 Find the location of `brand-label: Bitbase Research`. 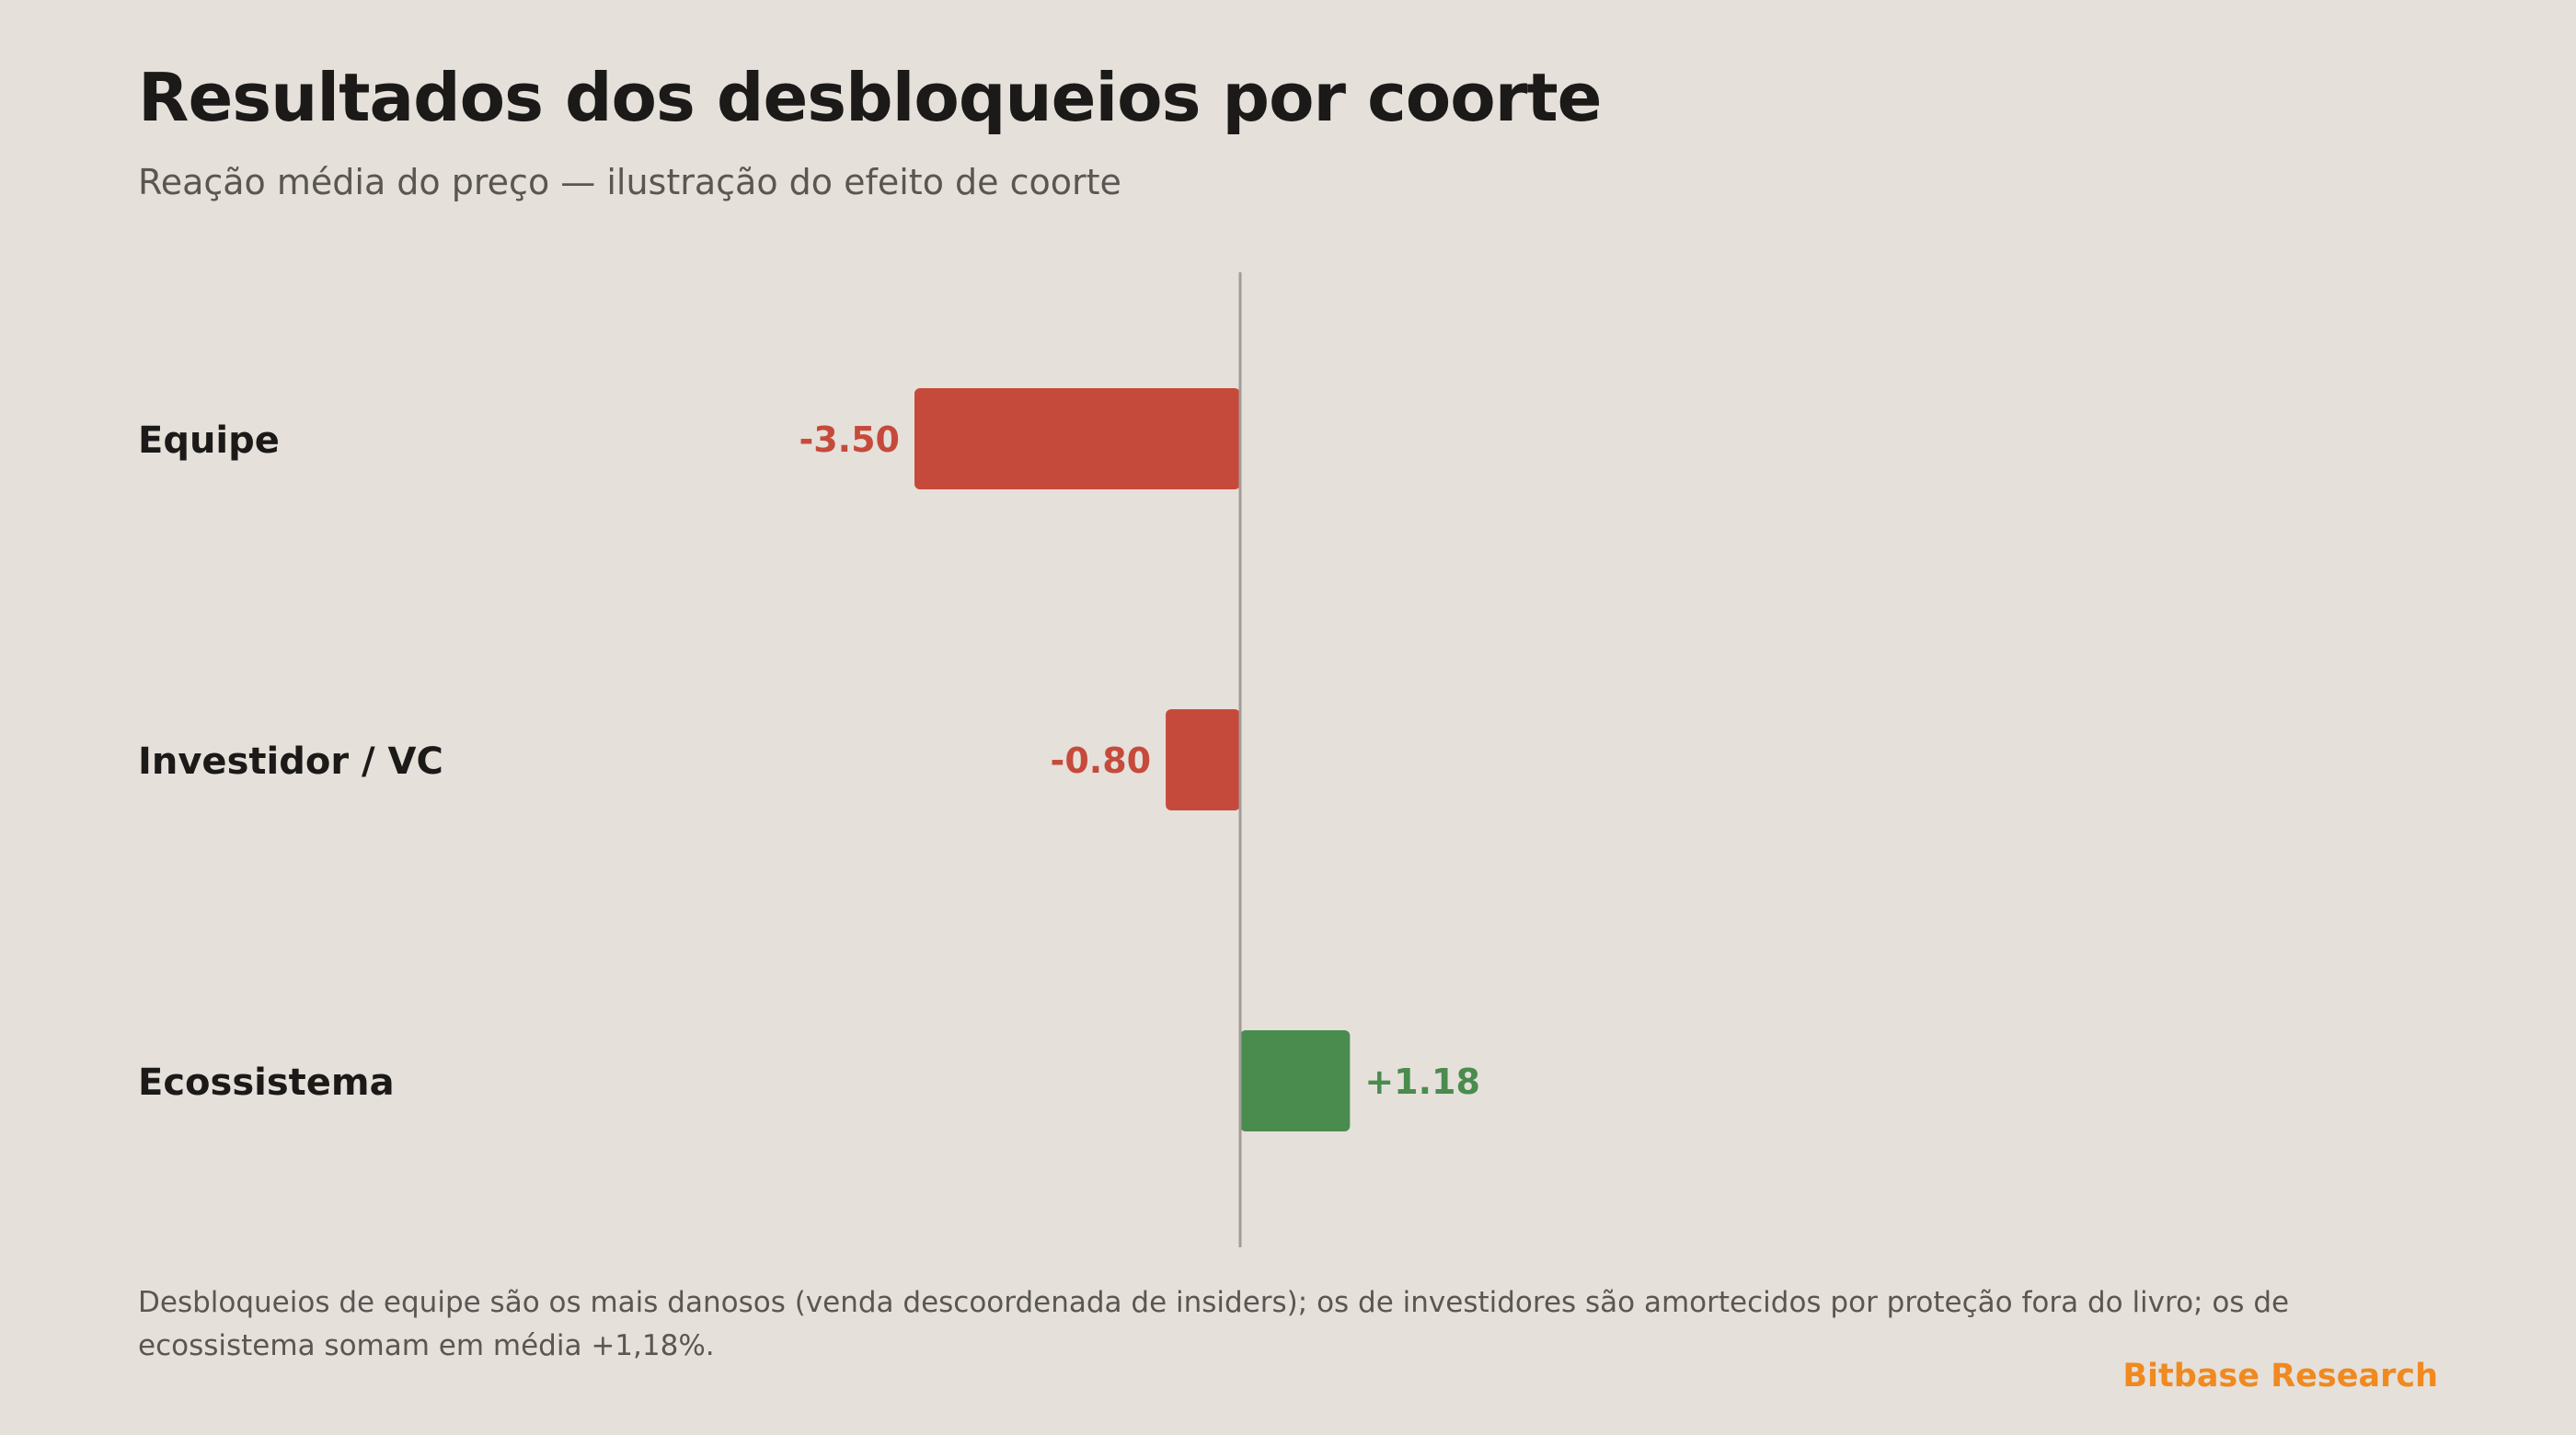

brand-label: Bitbase Research is located at coordinates (2280, 1376).